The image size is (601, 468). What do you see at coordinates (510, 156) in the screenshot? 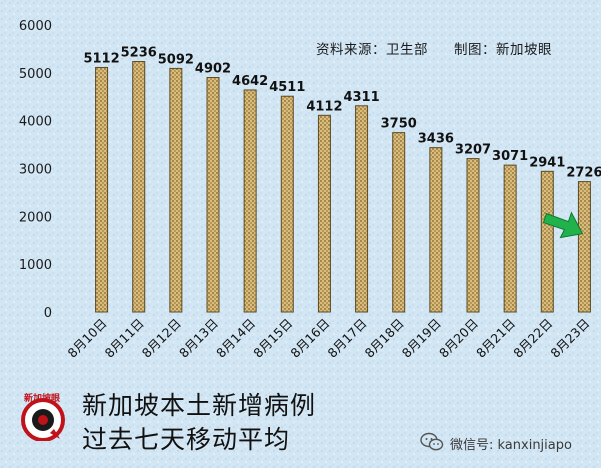
I see `data-label: 3071` at bounding box center [510, 156].